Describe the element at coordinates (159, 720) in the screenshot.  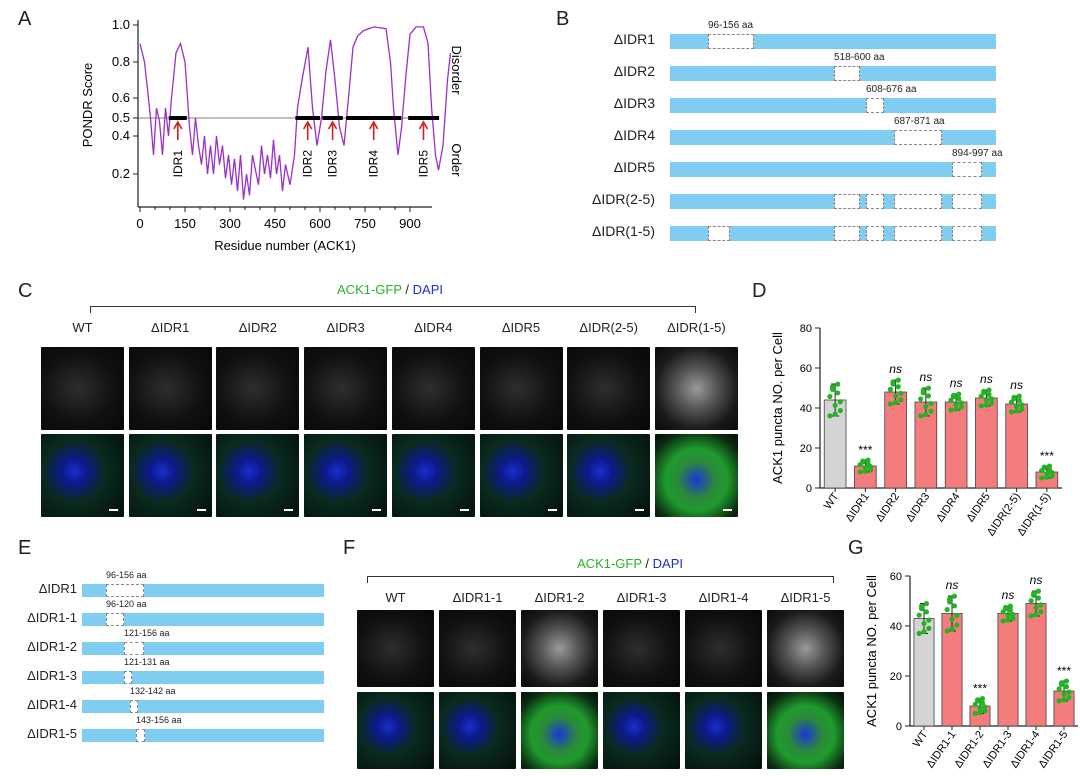
I see `deletion-range-label: 143-156 aa` at that location.